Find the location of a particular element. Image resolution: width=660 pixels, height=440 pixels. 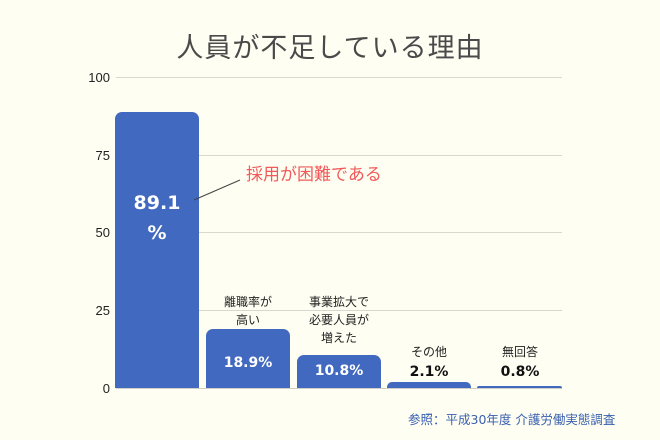

category-label: 事業拡大で is located at coordinates (338, 302).